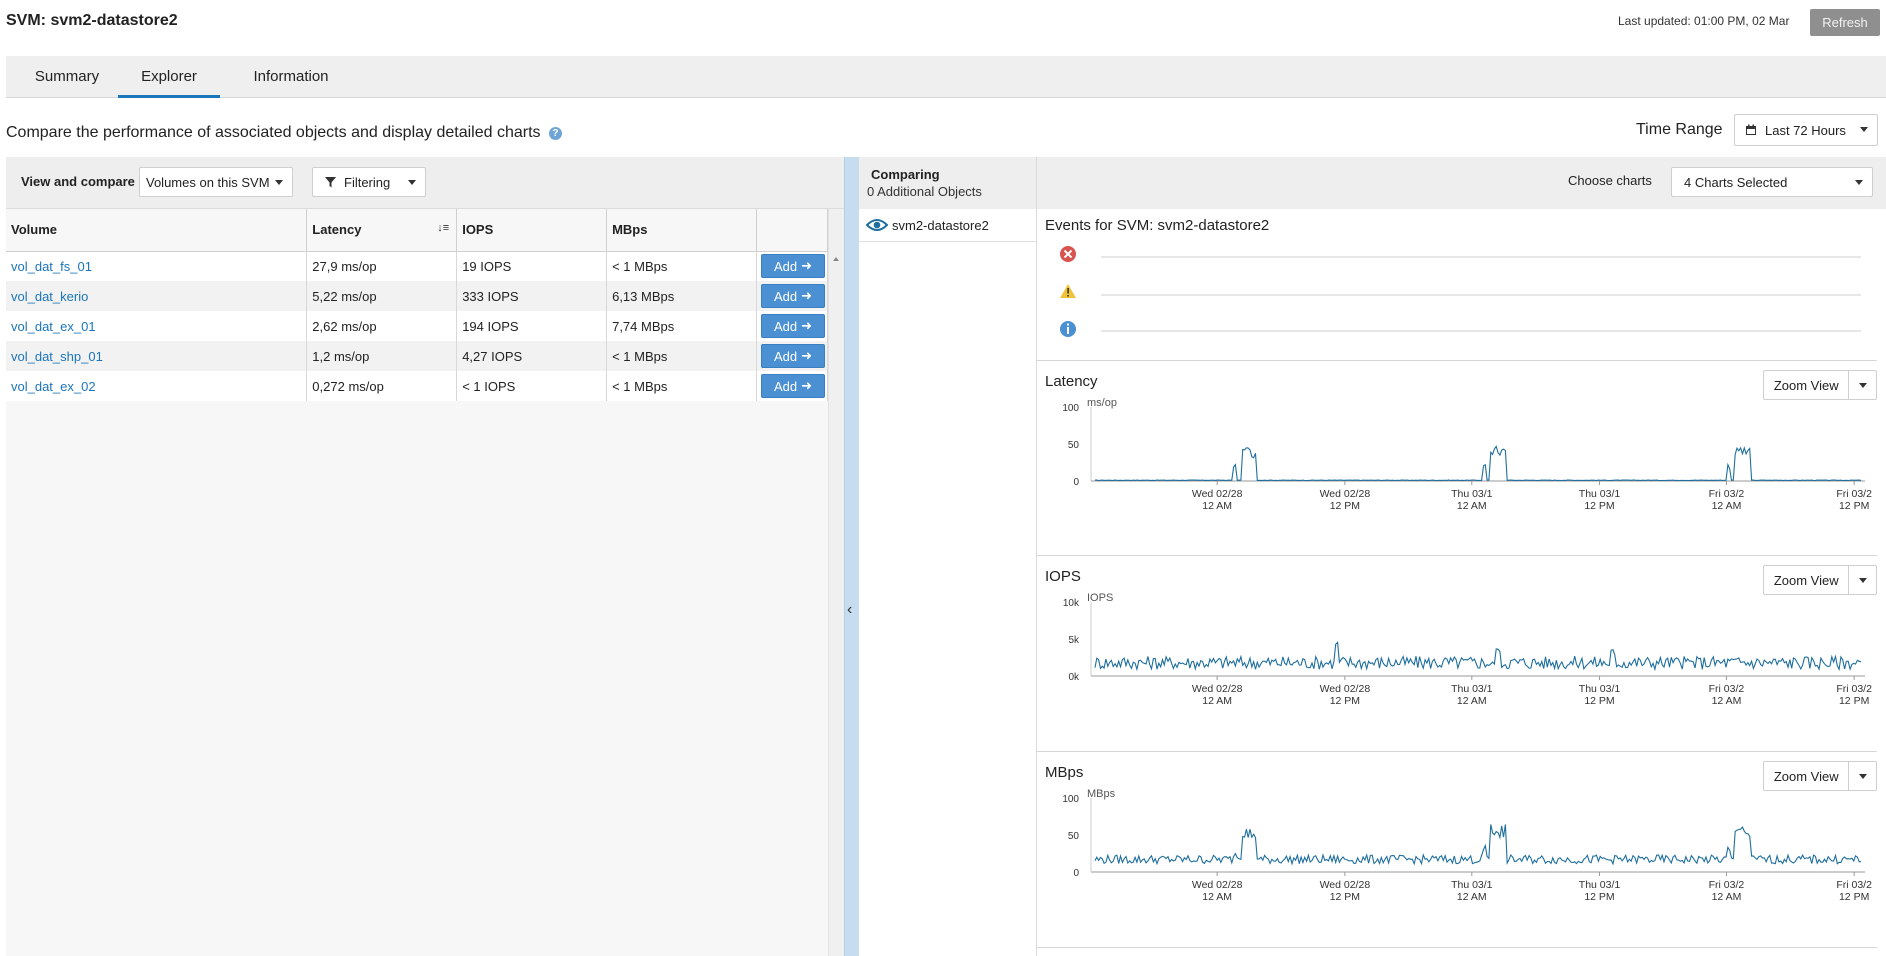 This screenshot has height=956, width=1886. I want to click on time-range-value: Last 72 Hours, so click(1805, 130).